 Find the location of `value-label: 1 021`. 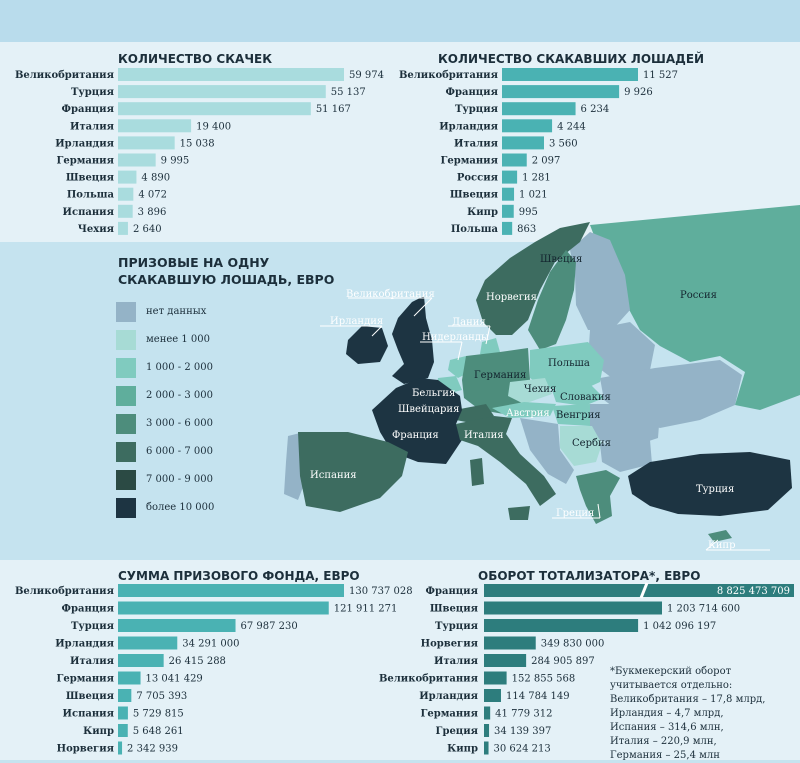

value-label: 1 021 is located at coordinates (533, 195).